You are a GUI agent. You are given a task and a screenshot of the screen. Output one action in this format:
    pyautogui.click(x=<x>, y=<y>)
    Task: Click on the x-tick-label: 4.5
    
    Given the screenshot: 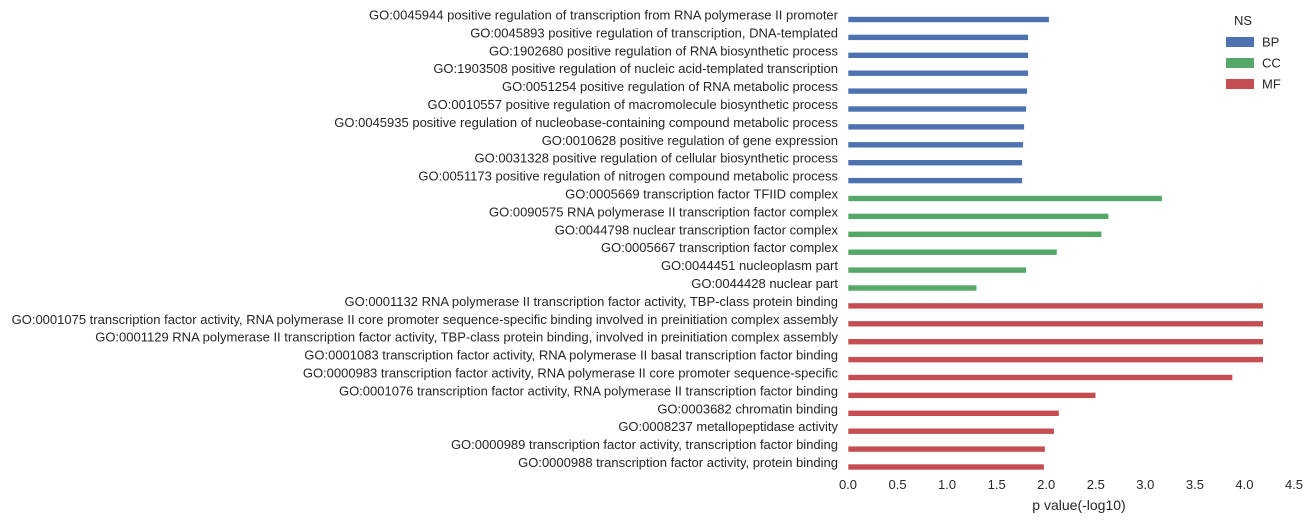 What is the action you would take?
    pyautogui.click(x=1294, y=484)
    